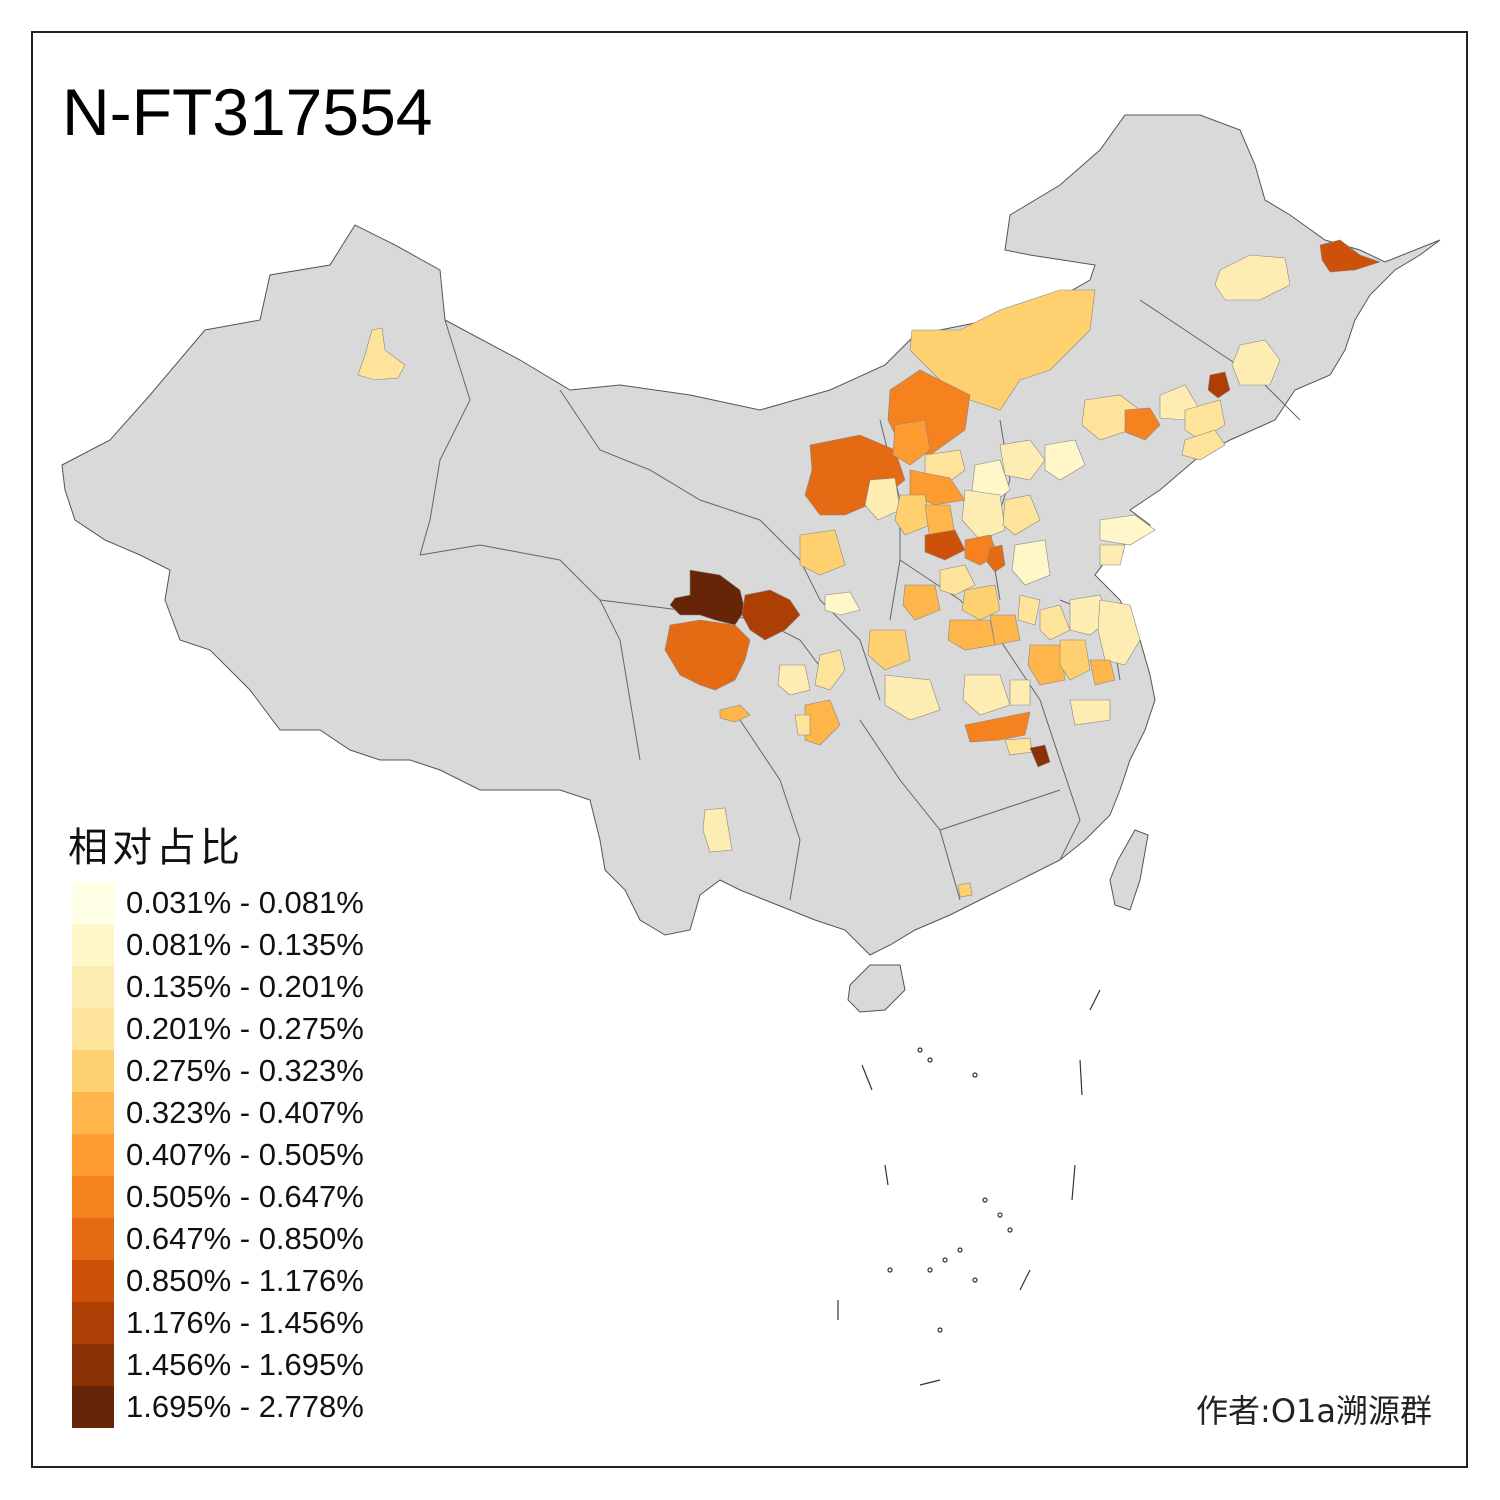 Image resolution: width=1500 pixels, height=1500 pixels. What do you see at coordinates (997, 727) in the screenshot?
I see `region-jingzhou` at bounding box center [997, 727].